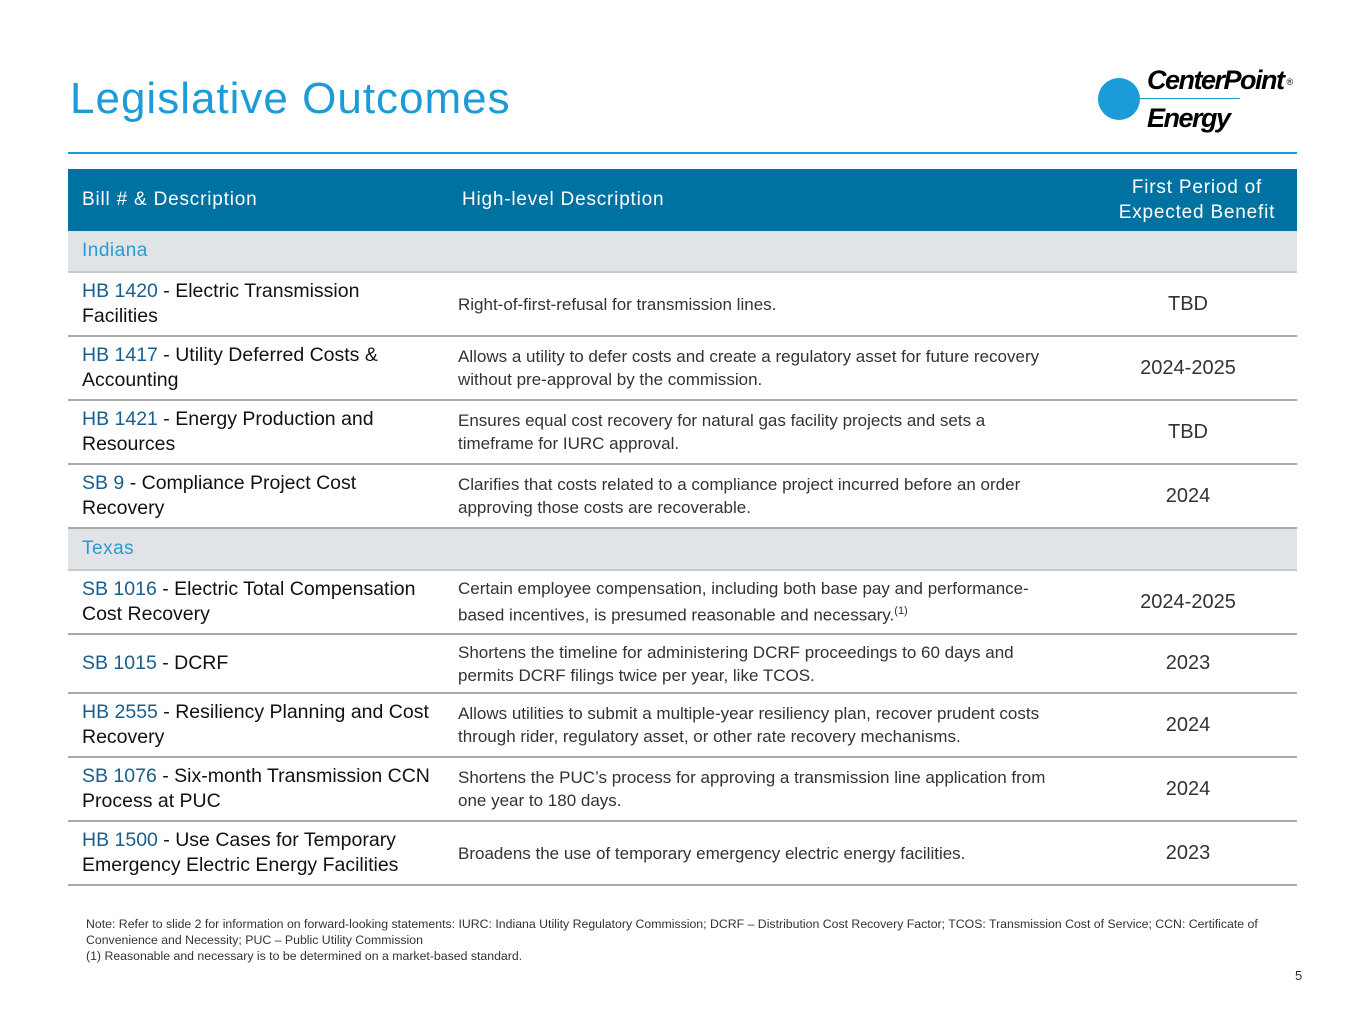  I want to click on bill-number: HB 1420, so click(120, 291).